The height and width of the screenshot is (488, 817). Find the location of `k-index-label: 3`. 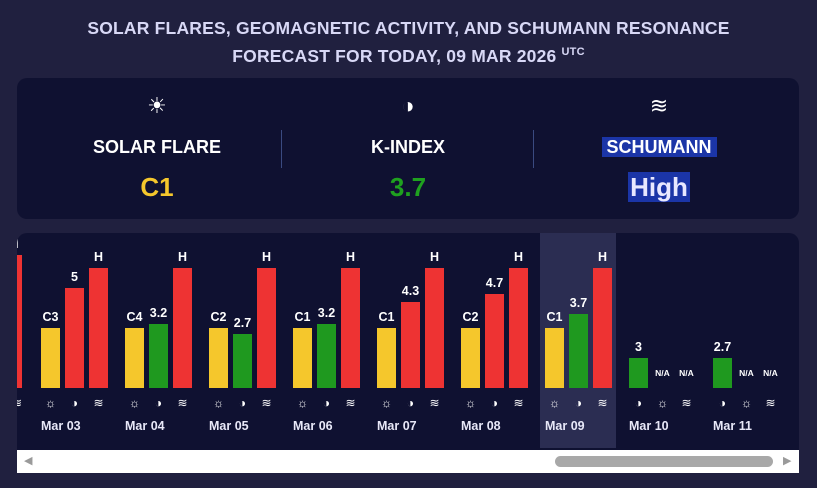

k-index-label: 3 is located at coordinates (638, 347).